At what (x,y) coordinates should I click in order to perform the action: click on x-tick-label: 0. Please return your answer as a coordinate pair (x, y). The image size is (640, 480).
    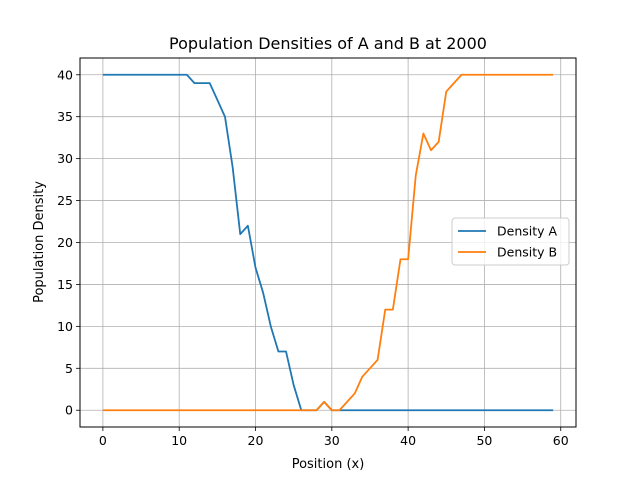
    Looking at the image, I should click on (103, 440).